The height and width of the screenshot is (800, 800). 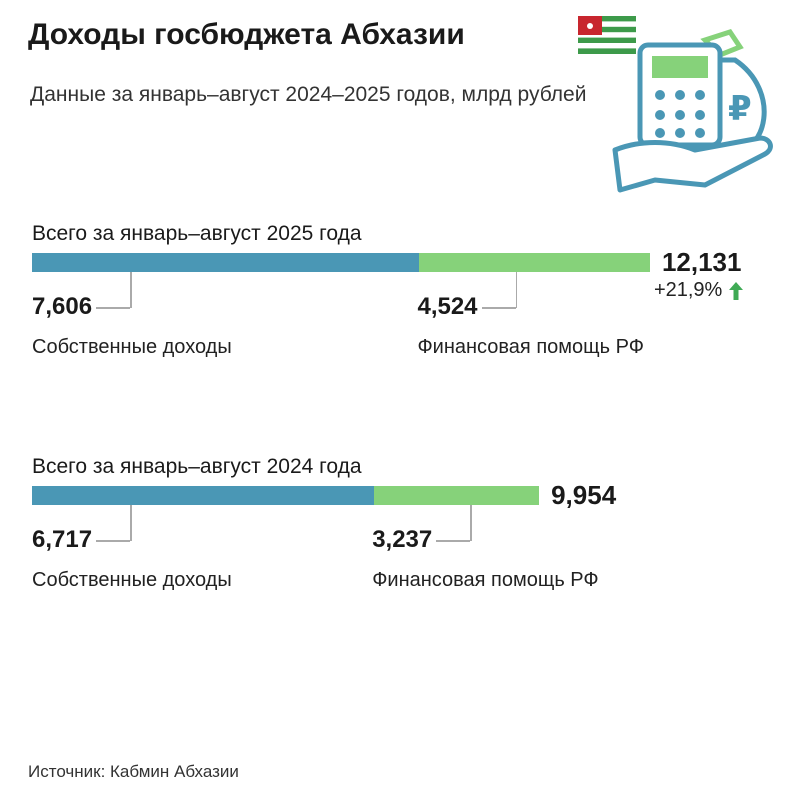 I want to click on flag, so click(x=607, y=35).